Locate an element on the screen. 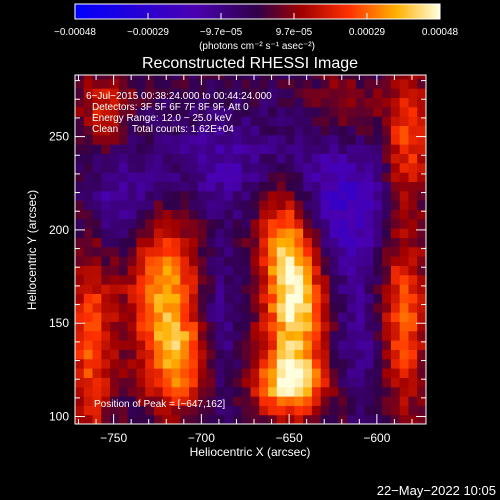 This screenshot has height=500, width=500. peak-position-label: Position of Peak = [−647,162] is located at coordinates (159, 404).